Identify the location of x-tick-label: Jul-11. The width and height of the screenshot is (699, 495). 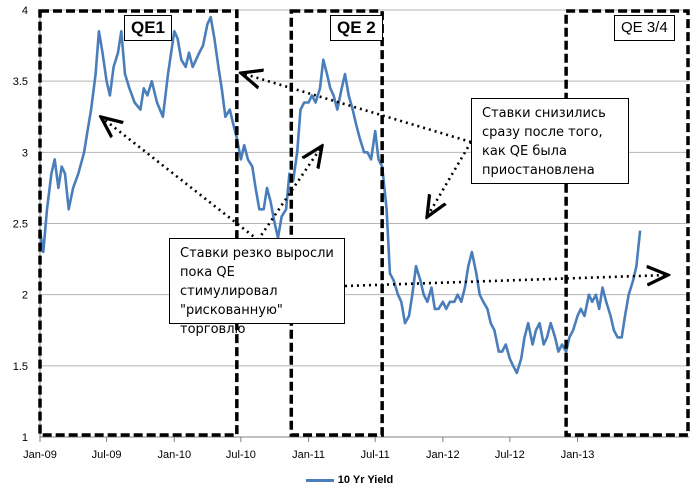
(375, 455).